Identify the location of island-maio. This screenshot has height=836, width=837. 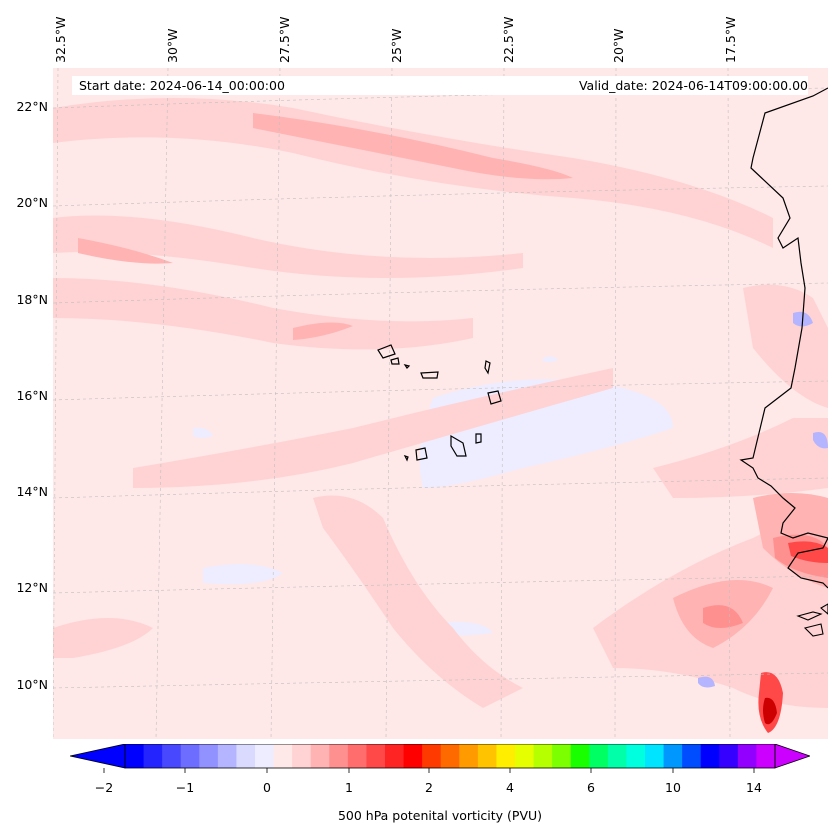
(478, 438).